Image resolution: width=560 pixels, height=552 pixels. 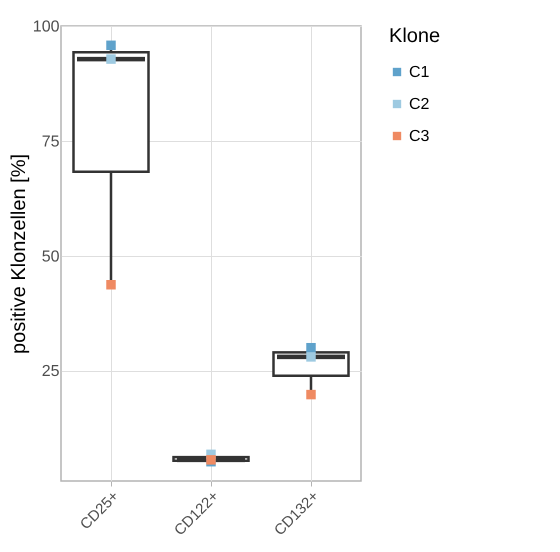 I want to click on legend-label: C3, so click(x=419, y=136).